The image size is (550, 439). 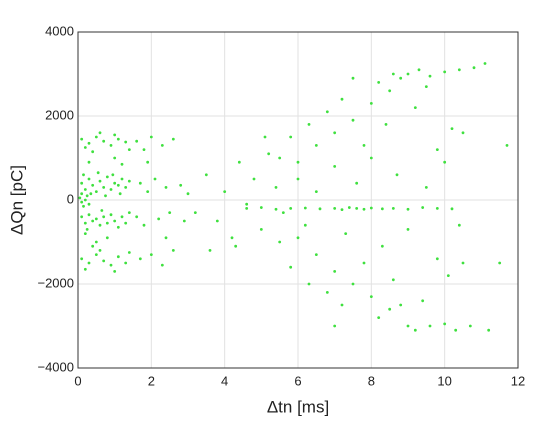 I want to click on x-tick-label: 8, so click(x=371, y=380).